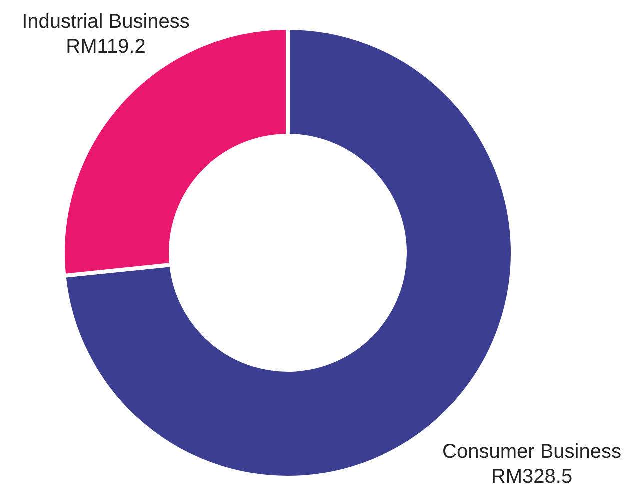  Describe the element at coordinates (532, 452) in the screenshot. I see `slice-label: Consumer Business` at that location.